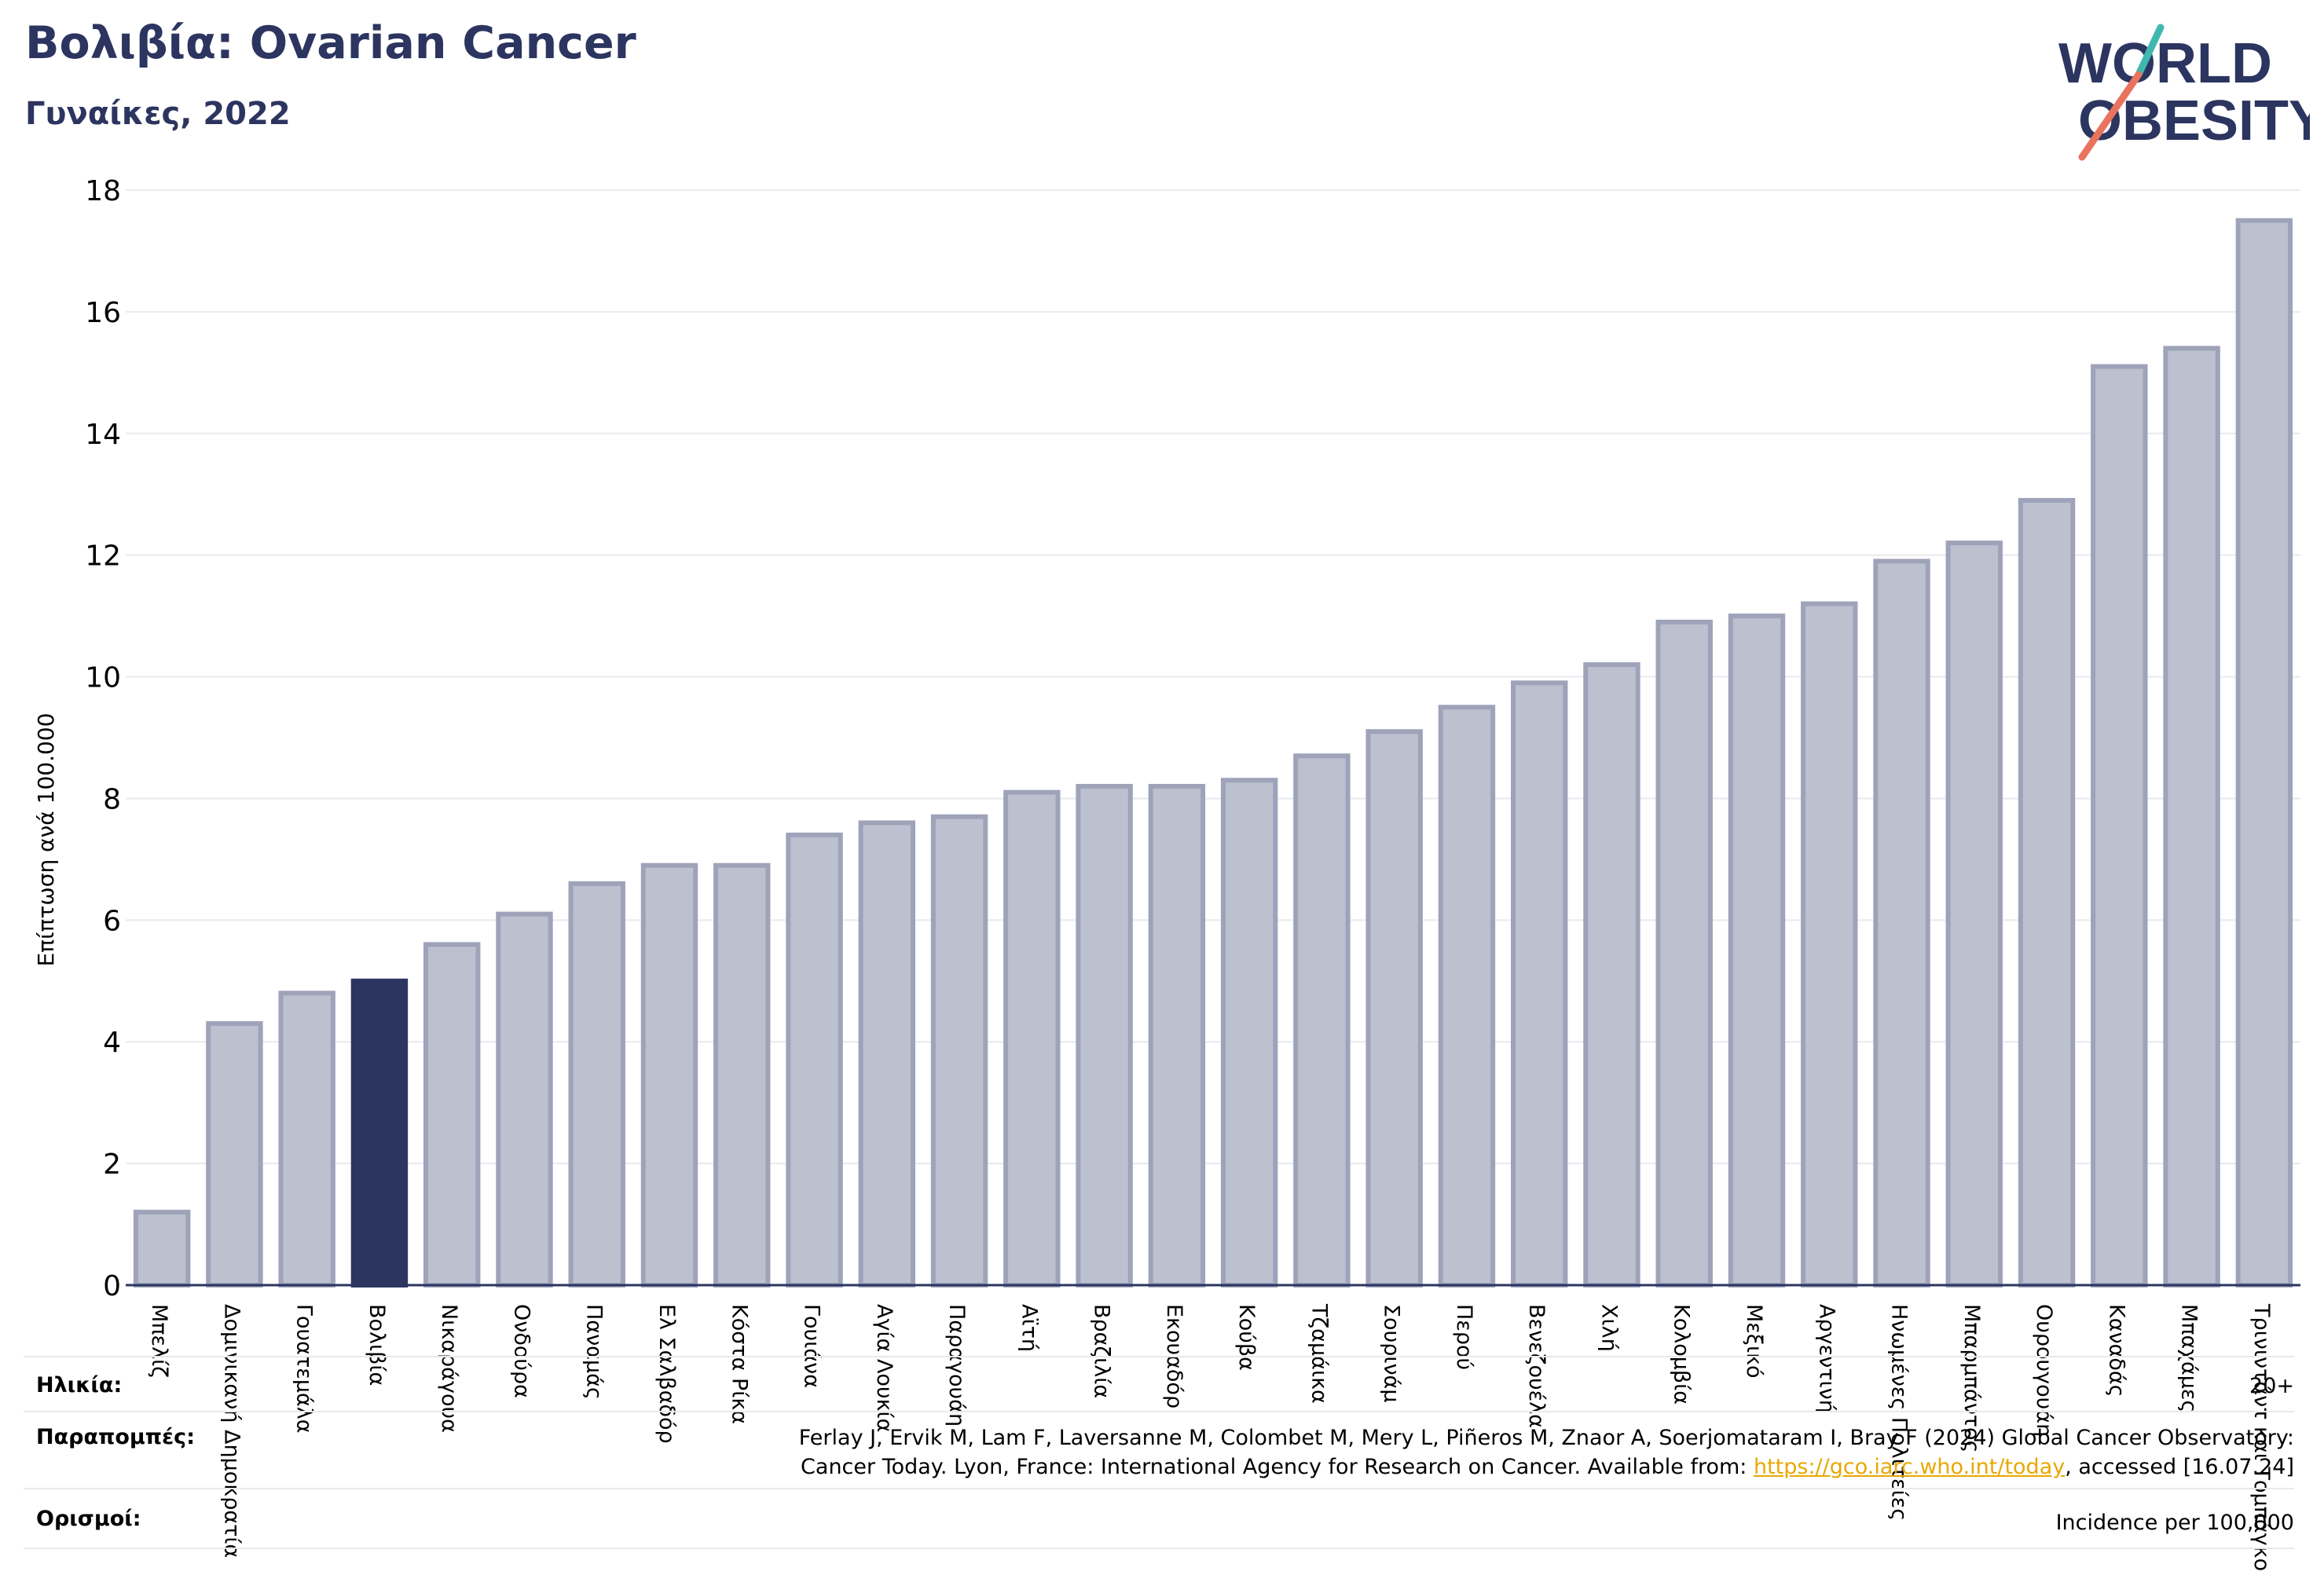  I want to click on x-tick-label: Καναδάς, so click(2116, 1350).